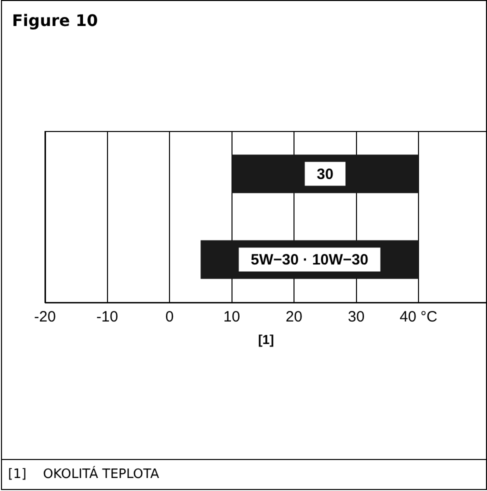 This screenshot has height=491, width=487. What do you see at coordinates (309, 260) in the screenshot?
I see `y-tick-label: 5W−30 · 10W−30` at bounding box center [309, 260].